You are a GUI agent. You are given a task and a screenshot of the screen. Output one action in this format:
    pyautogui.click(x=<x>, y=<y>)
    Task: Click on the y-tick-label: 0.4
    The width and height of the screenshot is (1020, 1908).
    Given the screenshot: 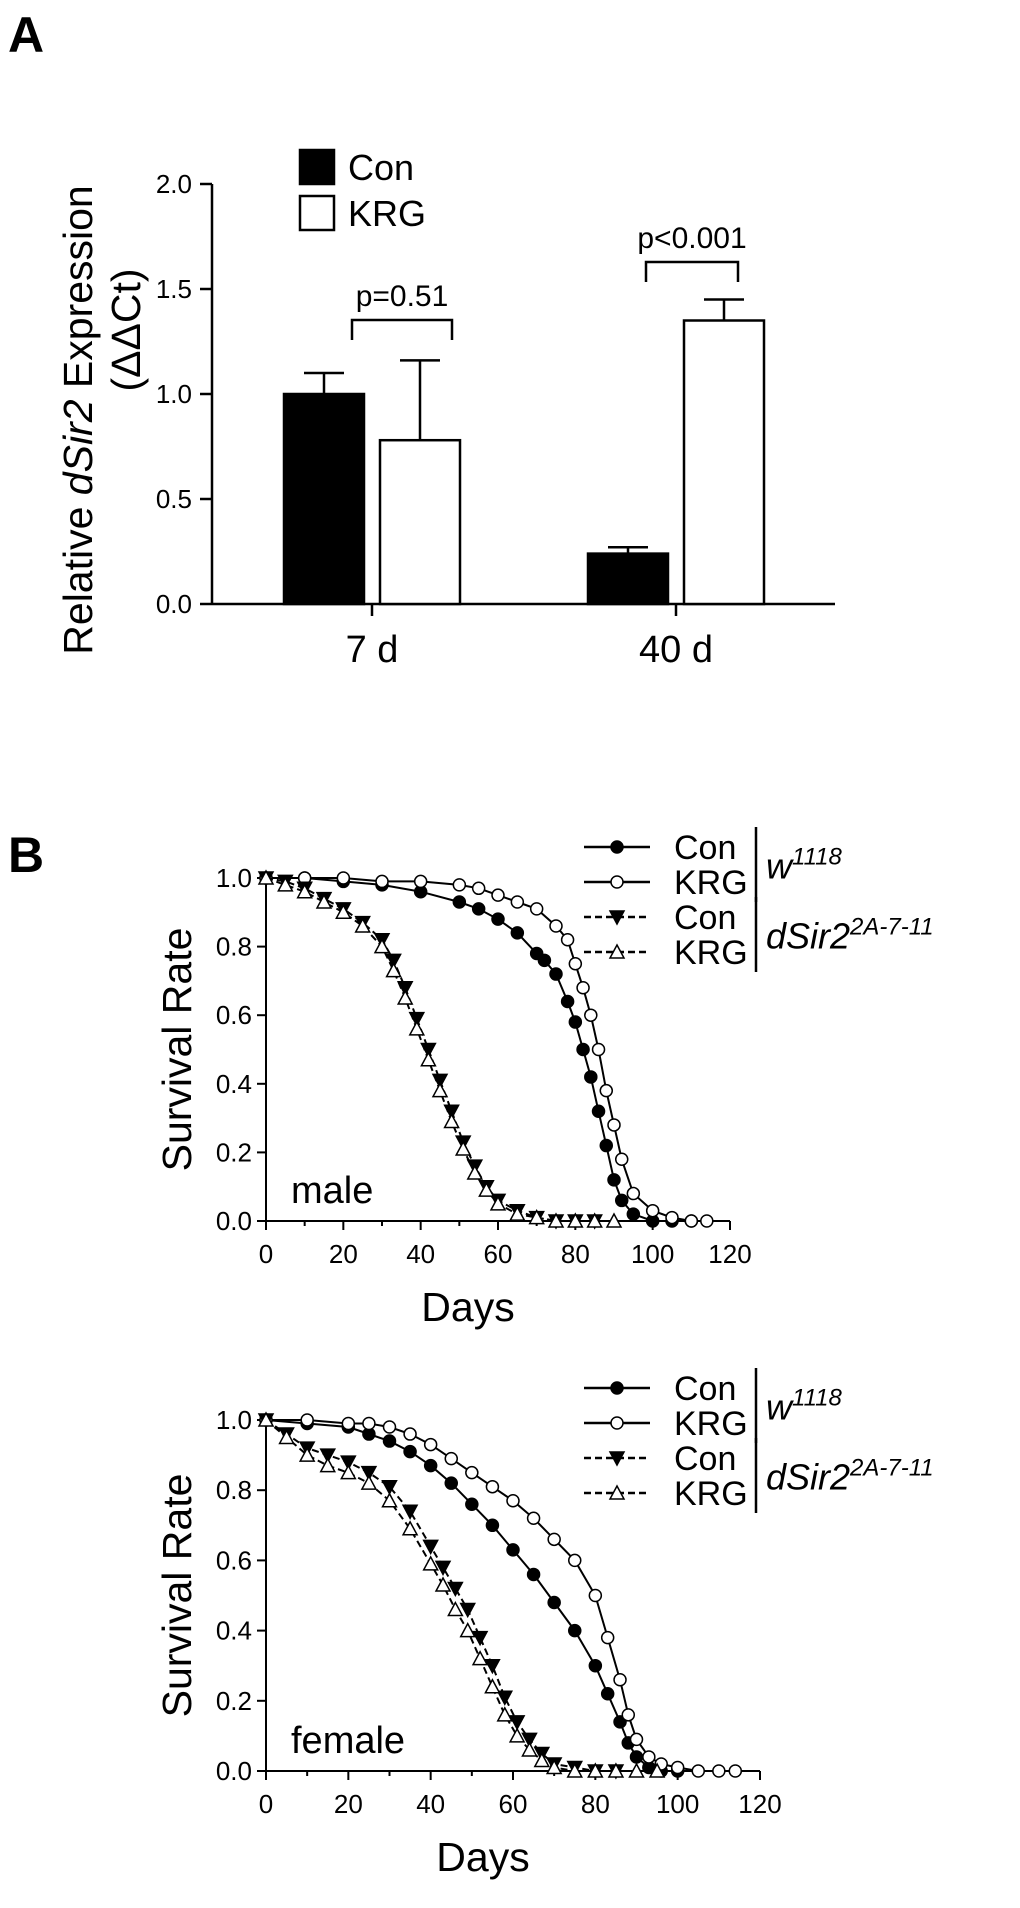 What is the action you would take?
    pyautogui.click(x=234, y=1631)
    